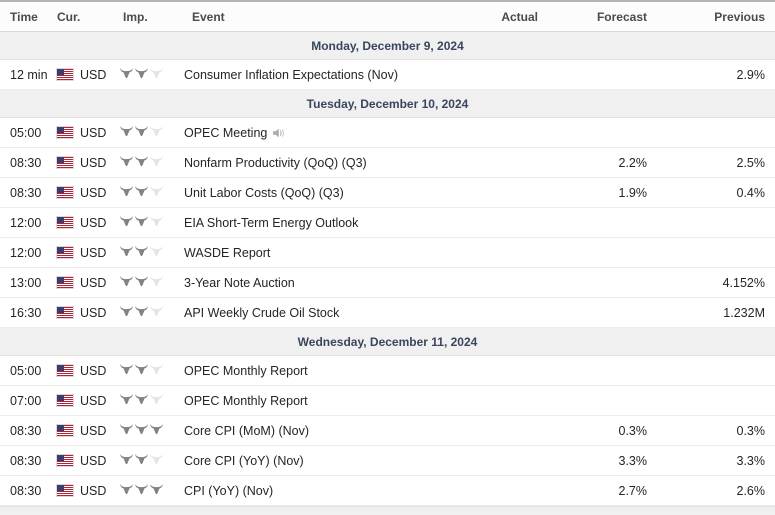  I want to click on event-time: 13:00, so click(23, 282).